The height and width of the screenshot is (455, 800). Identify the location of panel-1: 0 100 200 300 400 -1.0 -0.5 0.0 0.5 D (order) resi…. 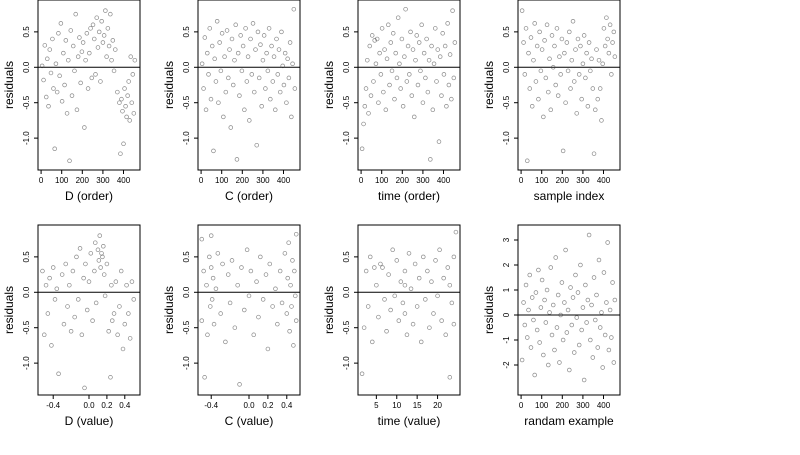
(71, 101).